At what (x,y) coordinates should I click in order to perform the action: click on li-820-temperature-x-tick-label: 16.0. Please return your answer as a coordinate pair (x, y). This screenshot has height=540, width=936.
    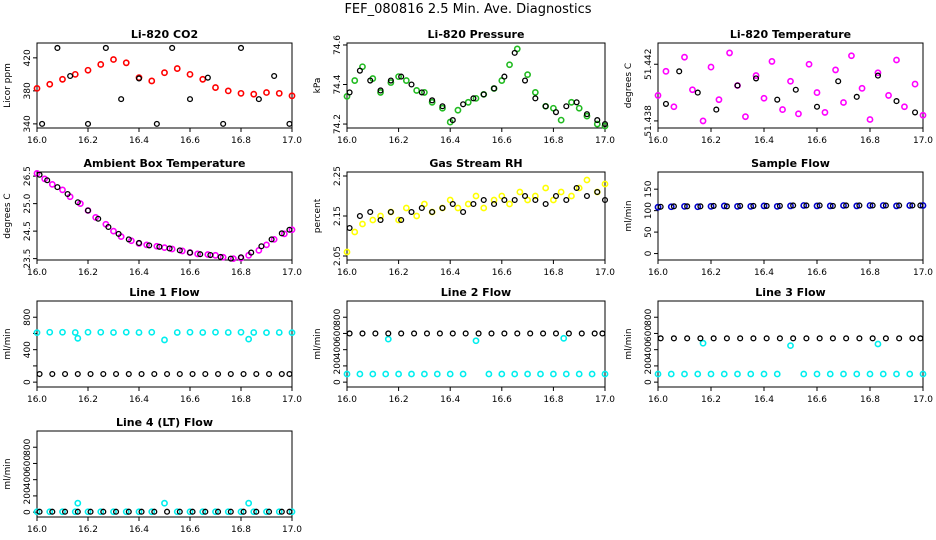
    Looking at the image, I should click on (658, 141).